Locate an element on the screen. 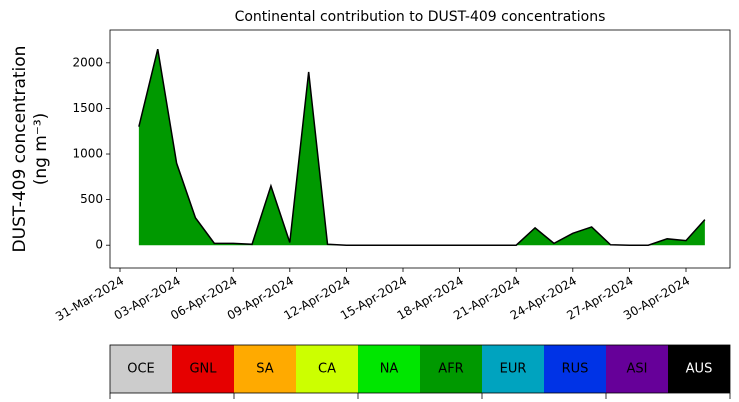  colorbar-label: OCE is located at coordinates (141, 369).